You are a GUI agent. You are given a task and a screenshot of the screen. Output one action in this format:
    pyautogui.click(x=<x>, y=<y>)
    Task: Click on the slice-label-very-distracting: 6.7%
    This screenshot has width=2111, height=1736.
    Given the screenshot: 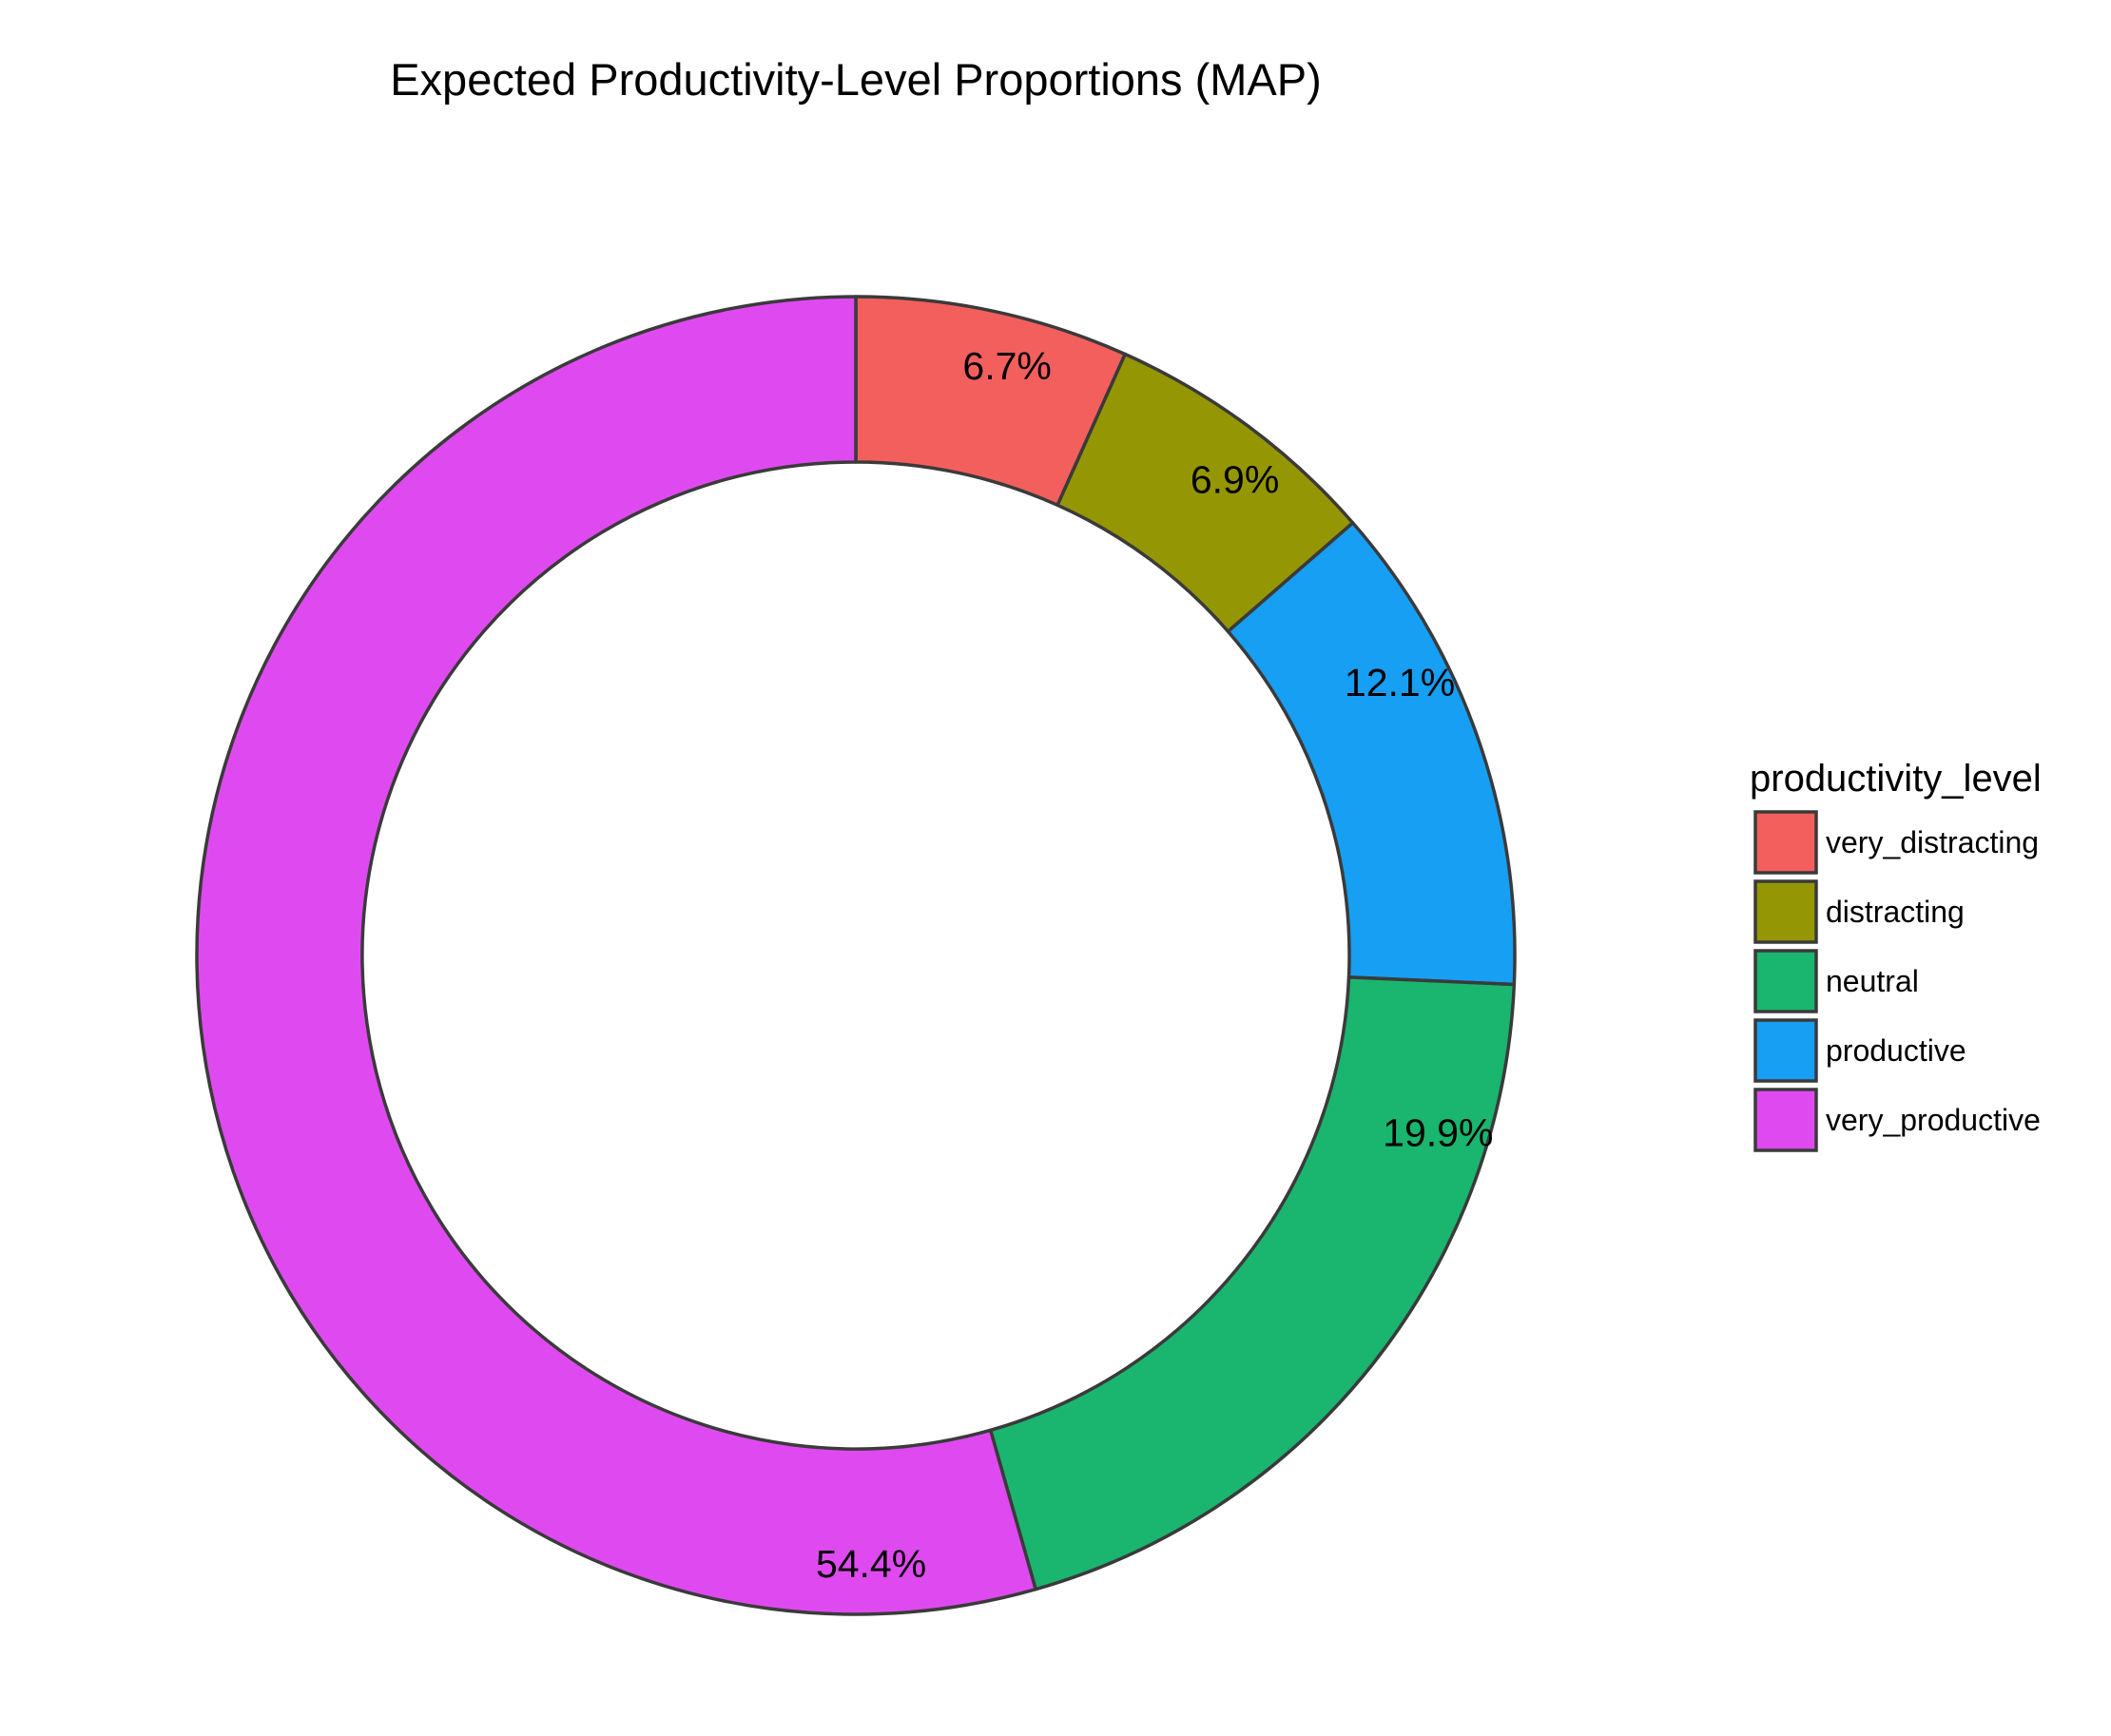 What is the action you would take?
    pyautogui.click(x=1006, y=366)
    